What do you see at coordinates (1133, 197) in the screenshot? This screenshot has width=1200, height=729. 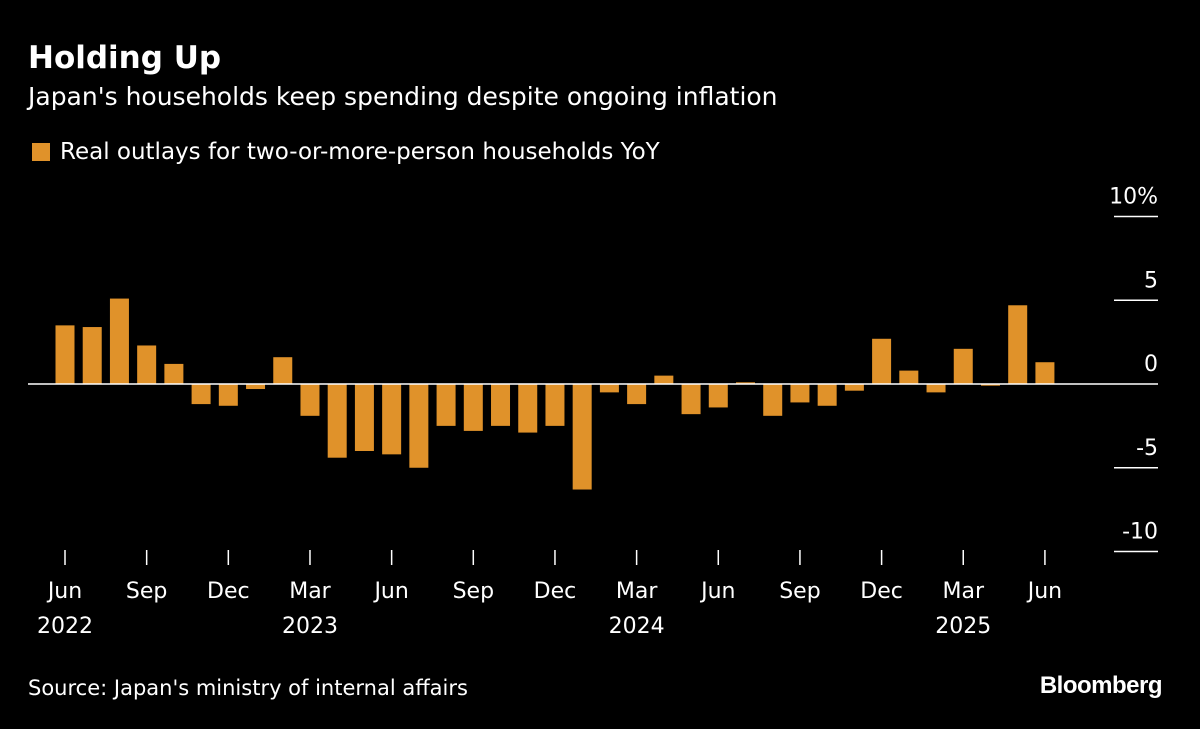 I see `y-tick-label: 10%` at bounding box center [1133, 197].